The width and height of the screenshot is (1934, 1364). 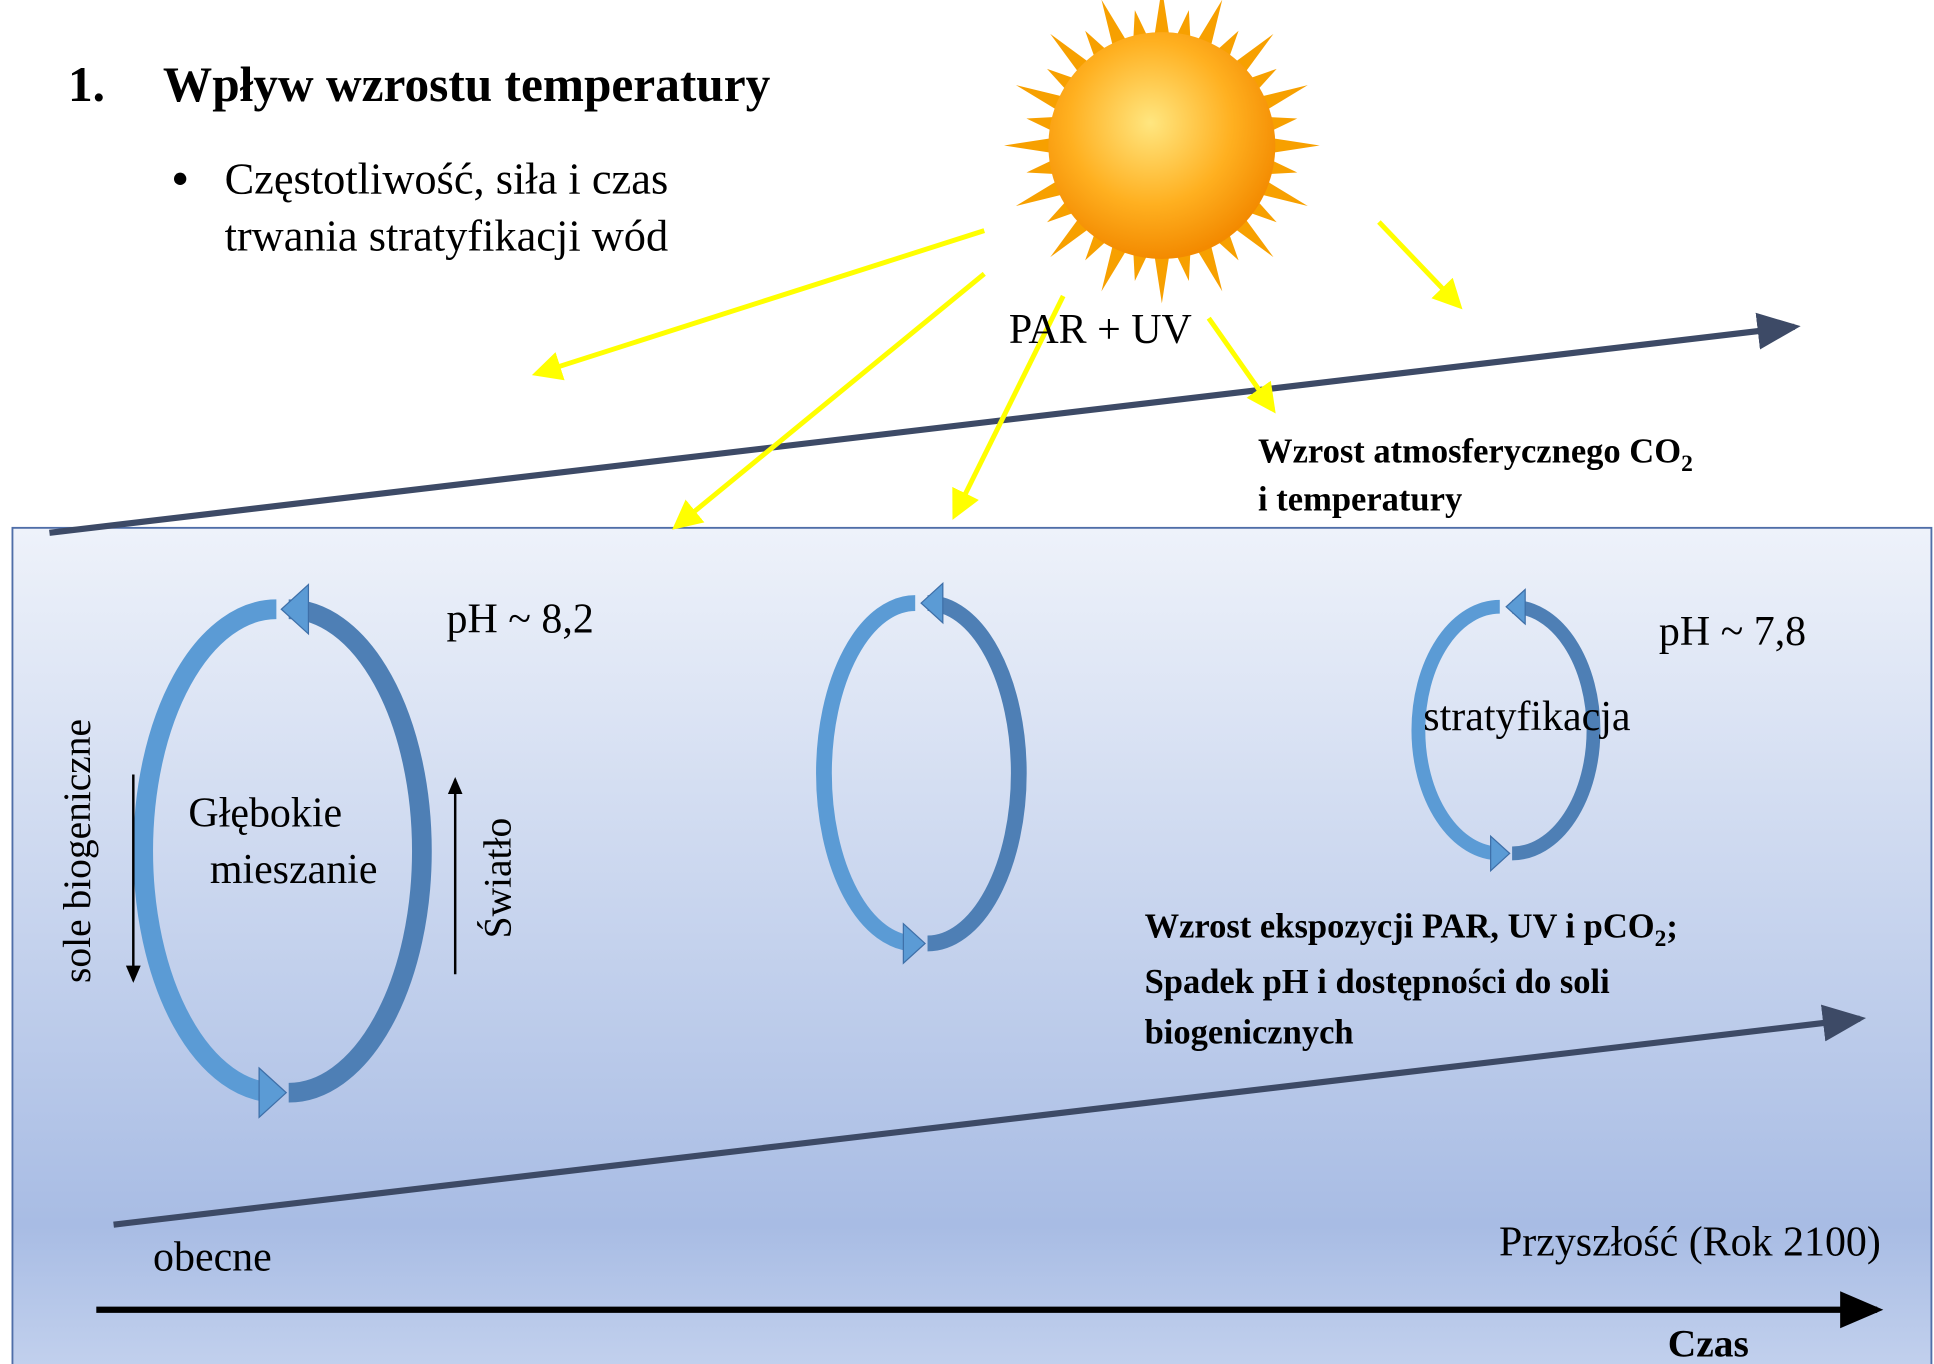 What do you see at coordinates (1400, 926) in the screenshot?
I see `exposure-text: Wzrost ekspozycji PAR, UV i pCO` at bounding box center [1400, 926].